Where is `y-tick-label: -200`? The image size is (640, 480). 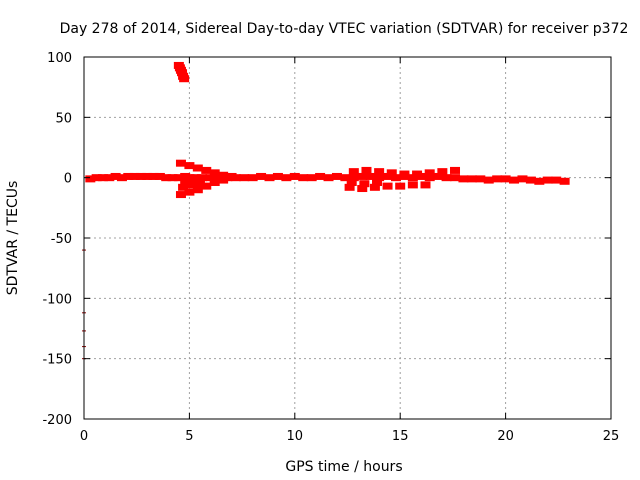
y-tick-label: -200 is located at coordinates (57, 420).